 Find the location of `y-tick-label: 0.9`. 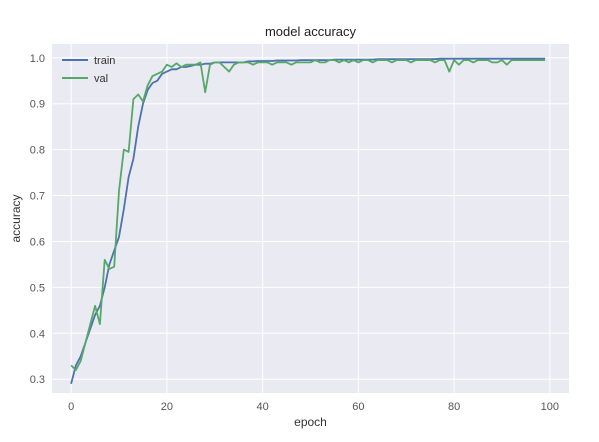

y-tick-label: 0.9 is located at coordinates (37, 105).